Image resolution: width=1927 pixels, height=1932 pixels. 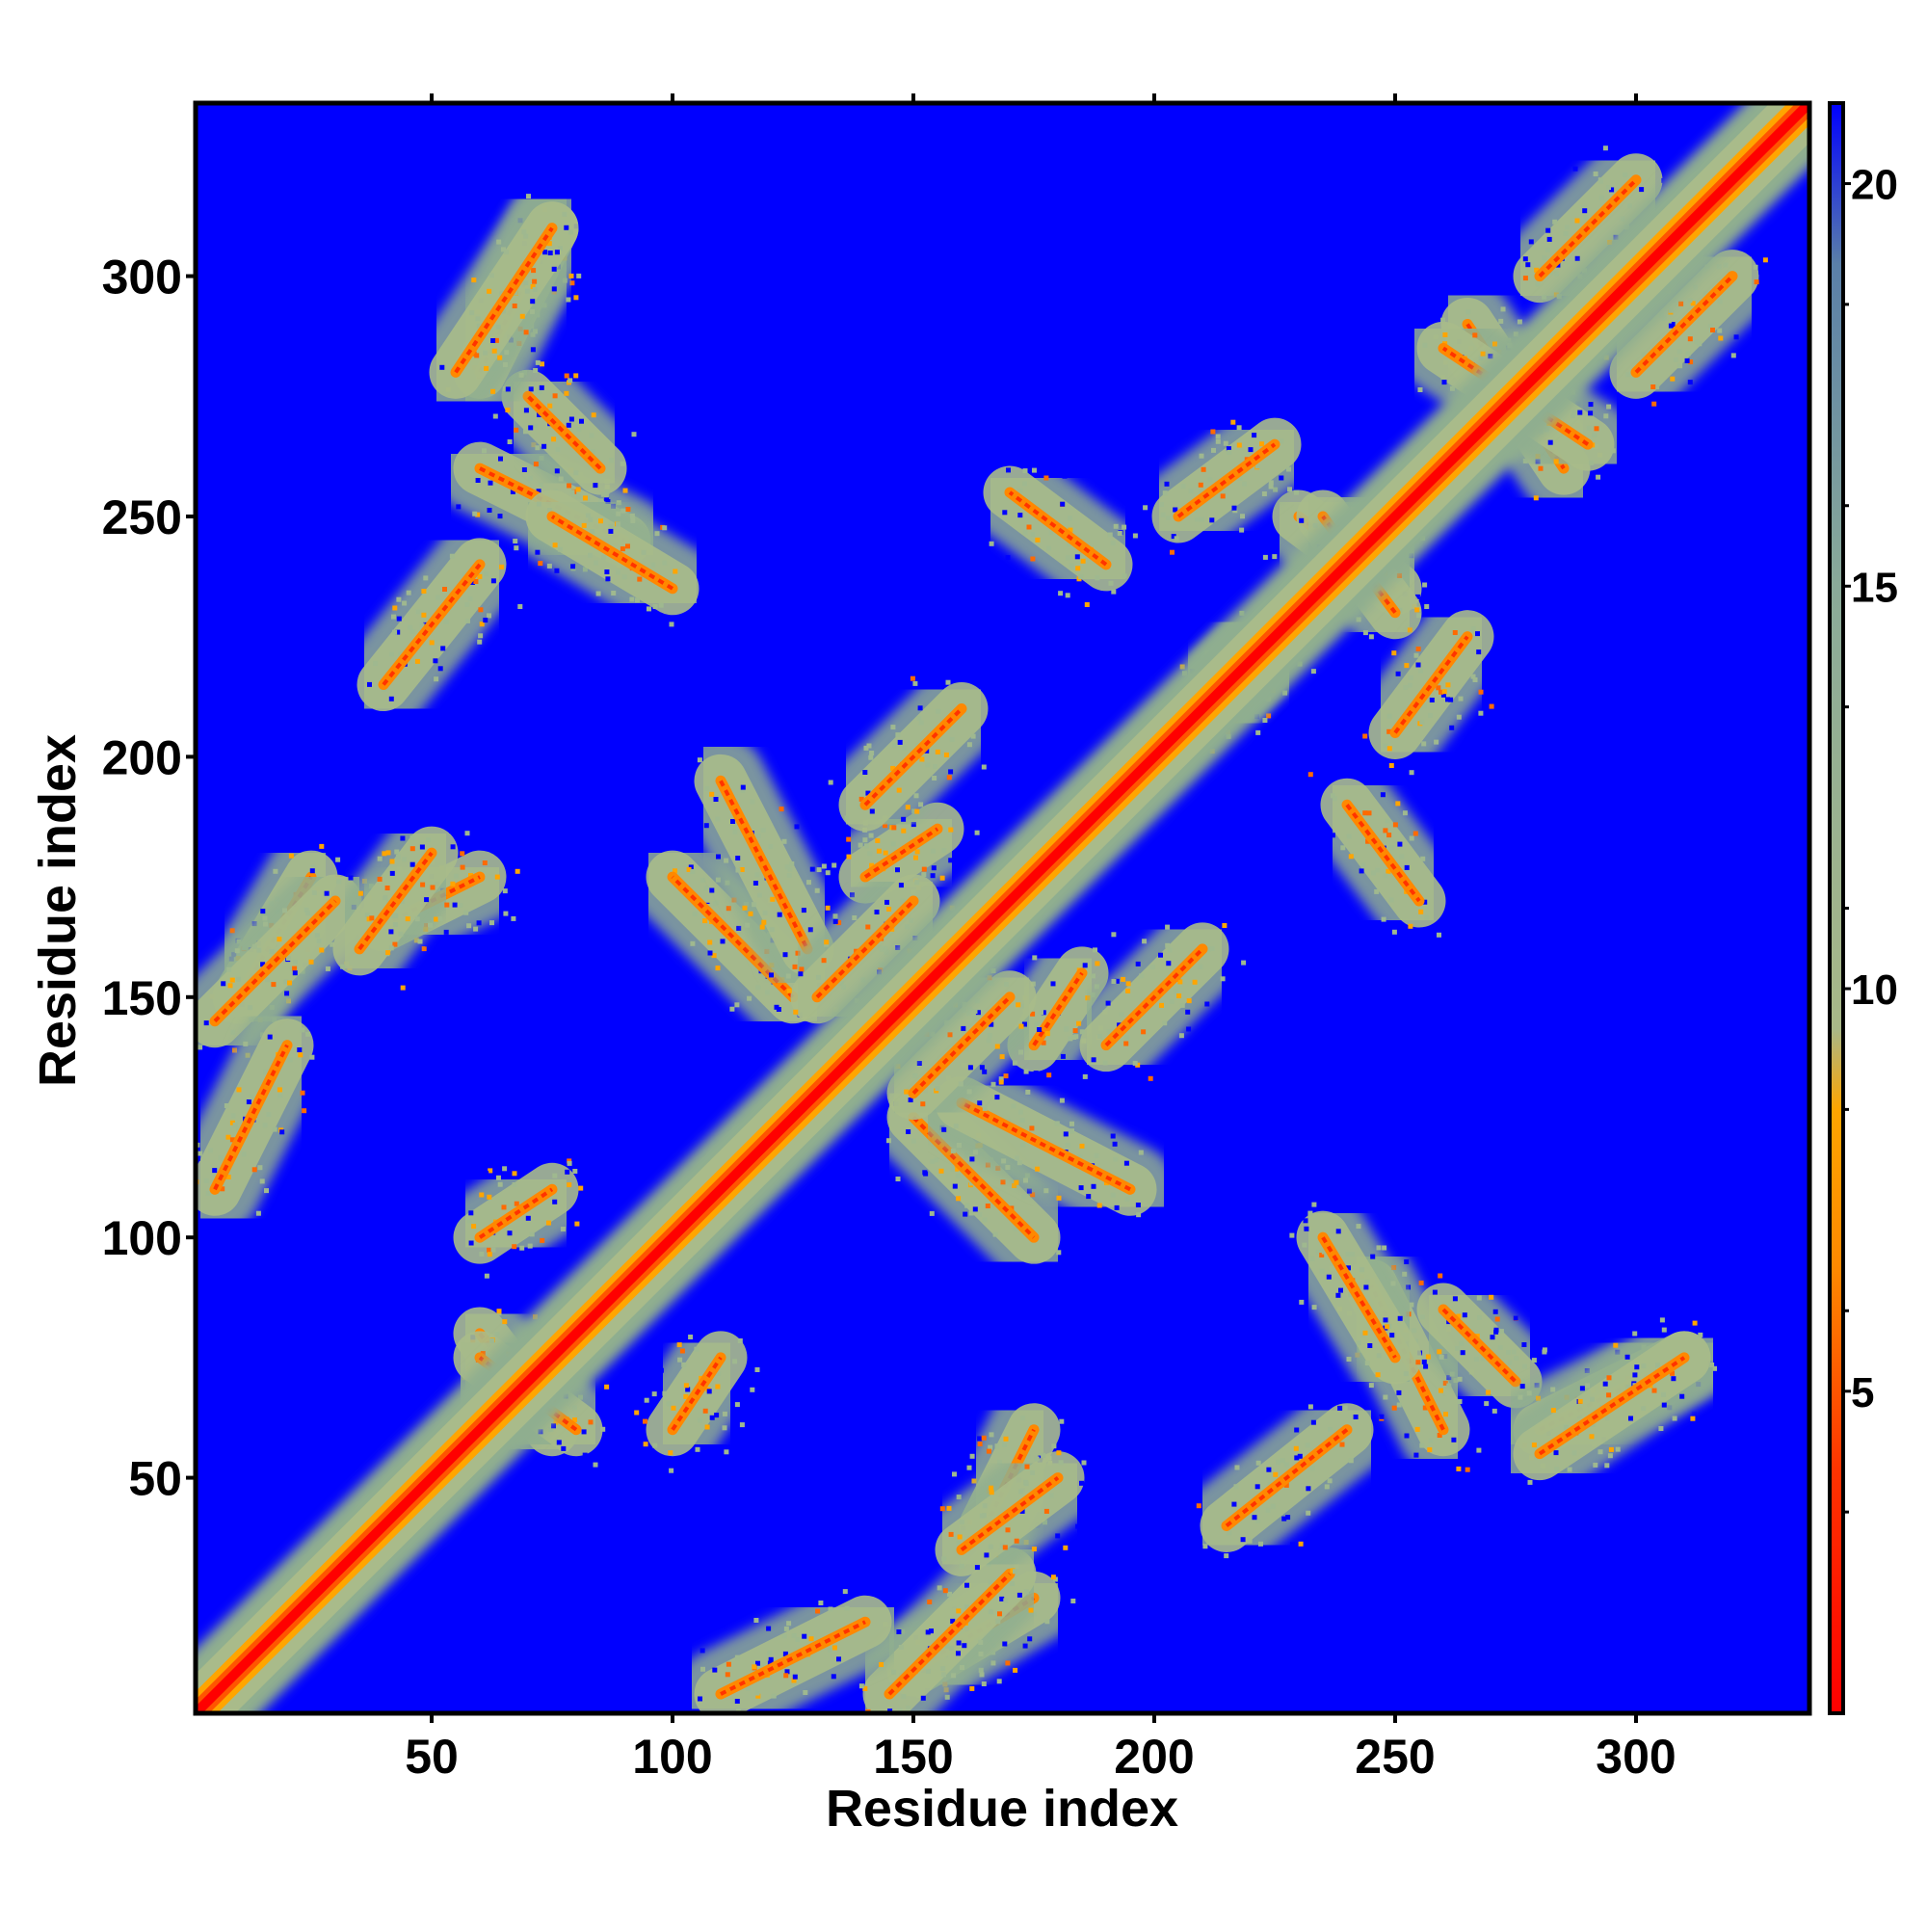 What do you see at coordinates (1862, 1392) in the screenshot?
I see `colorbar-tick-label: 5` at bounding box center [1862, 1392].